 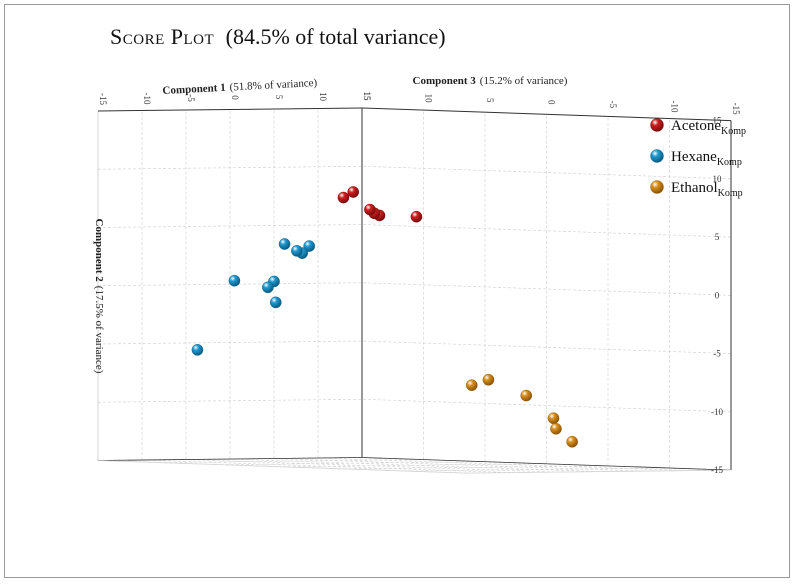 What do you see at coordinates (706, 158) in the screenshot?
I see `legend-label: HexaneKomp` at bounding box center [706, 158].